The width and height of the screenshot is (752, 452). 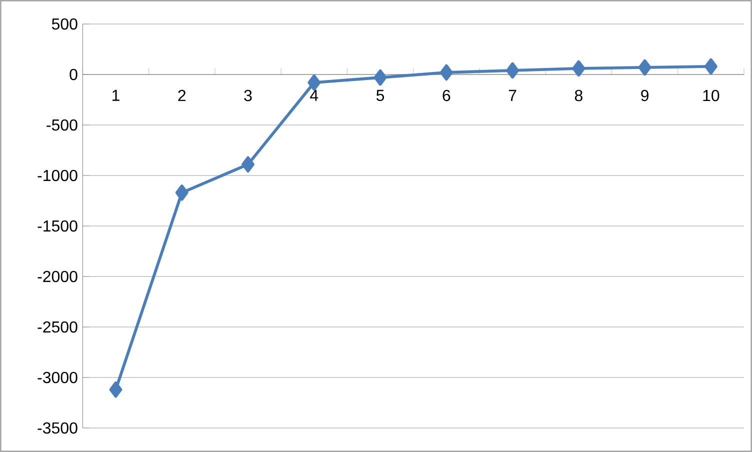 I want to click on x-tick-label: 6, so click(x=446, y=96).